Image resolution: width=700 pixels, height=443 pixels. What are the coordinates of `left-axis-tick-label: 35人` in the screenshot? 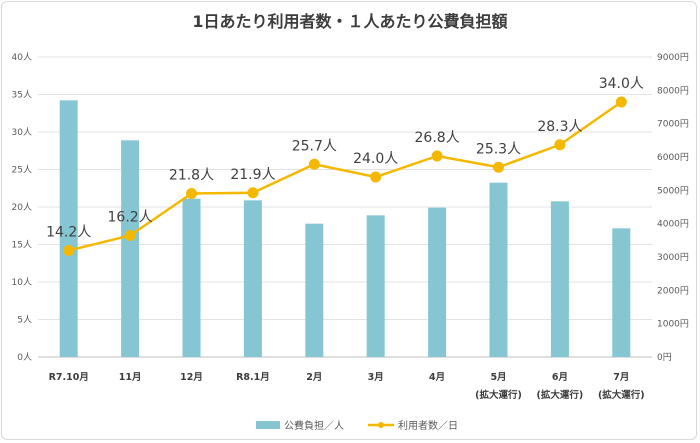 It's located at (22, 95).